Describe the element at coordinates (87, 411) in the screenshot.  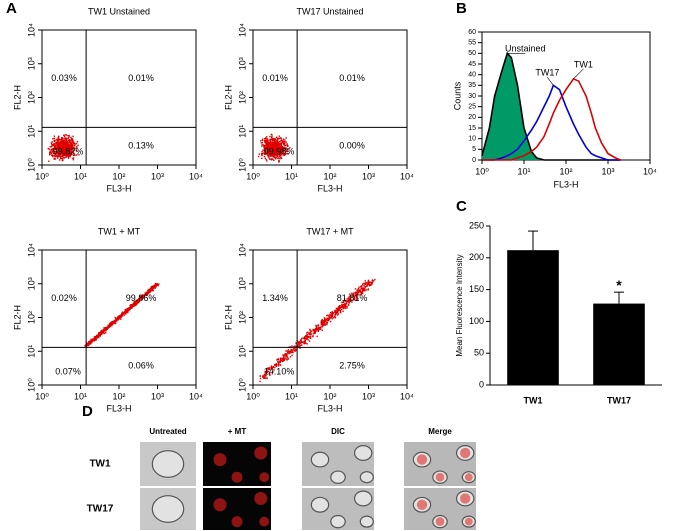
I see `panel-letter: D` at that location.